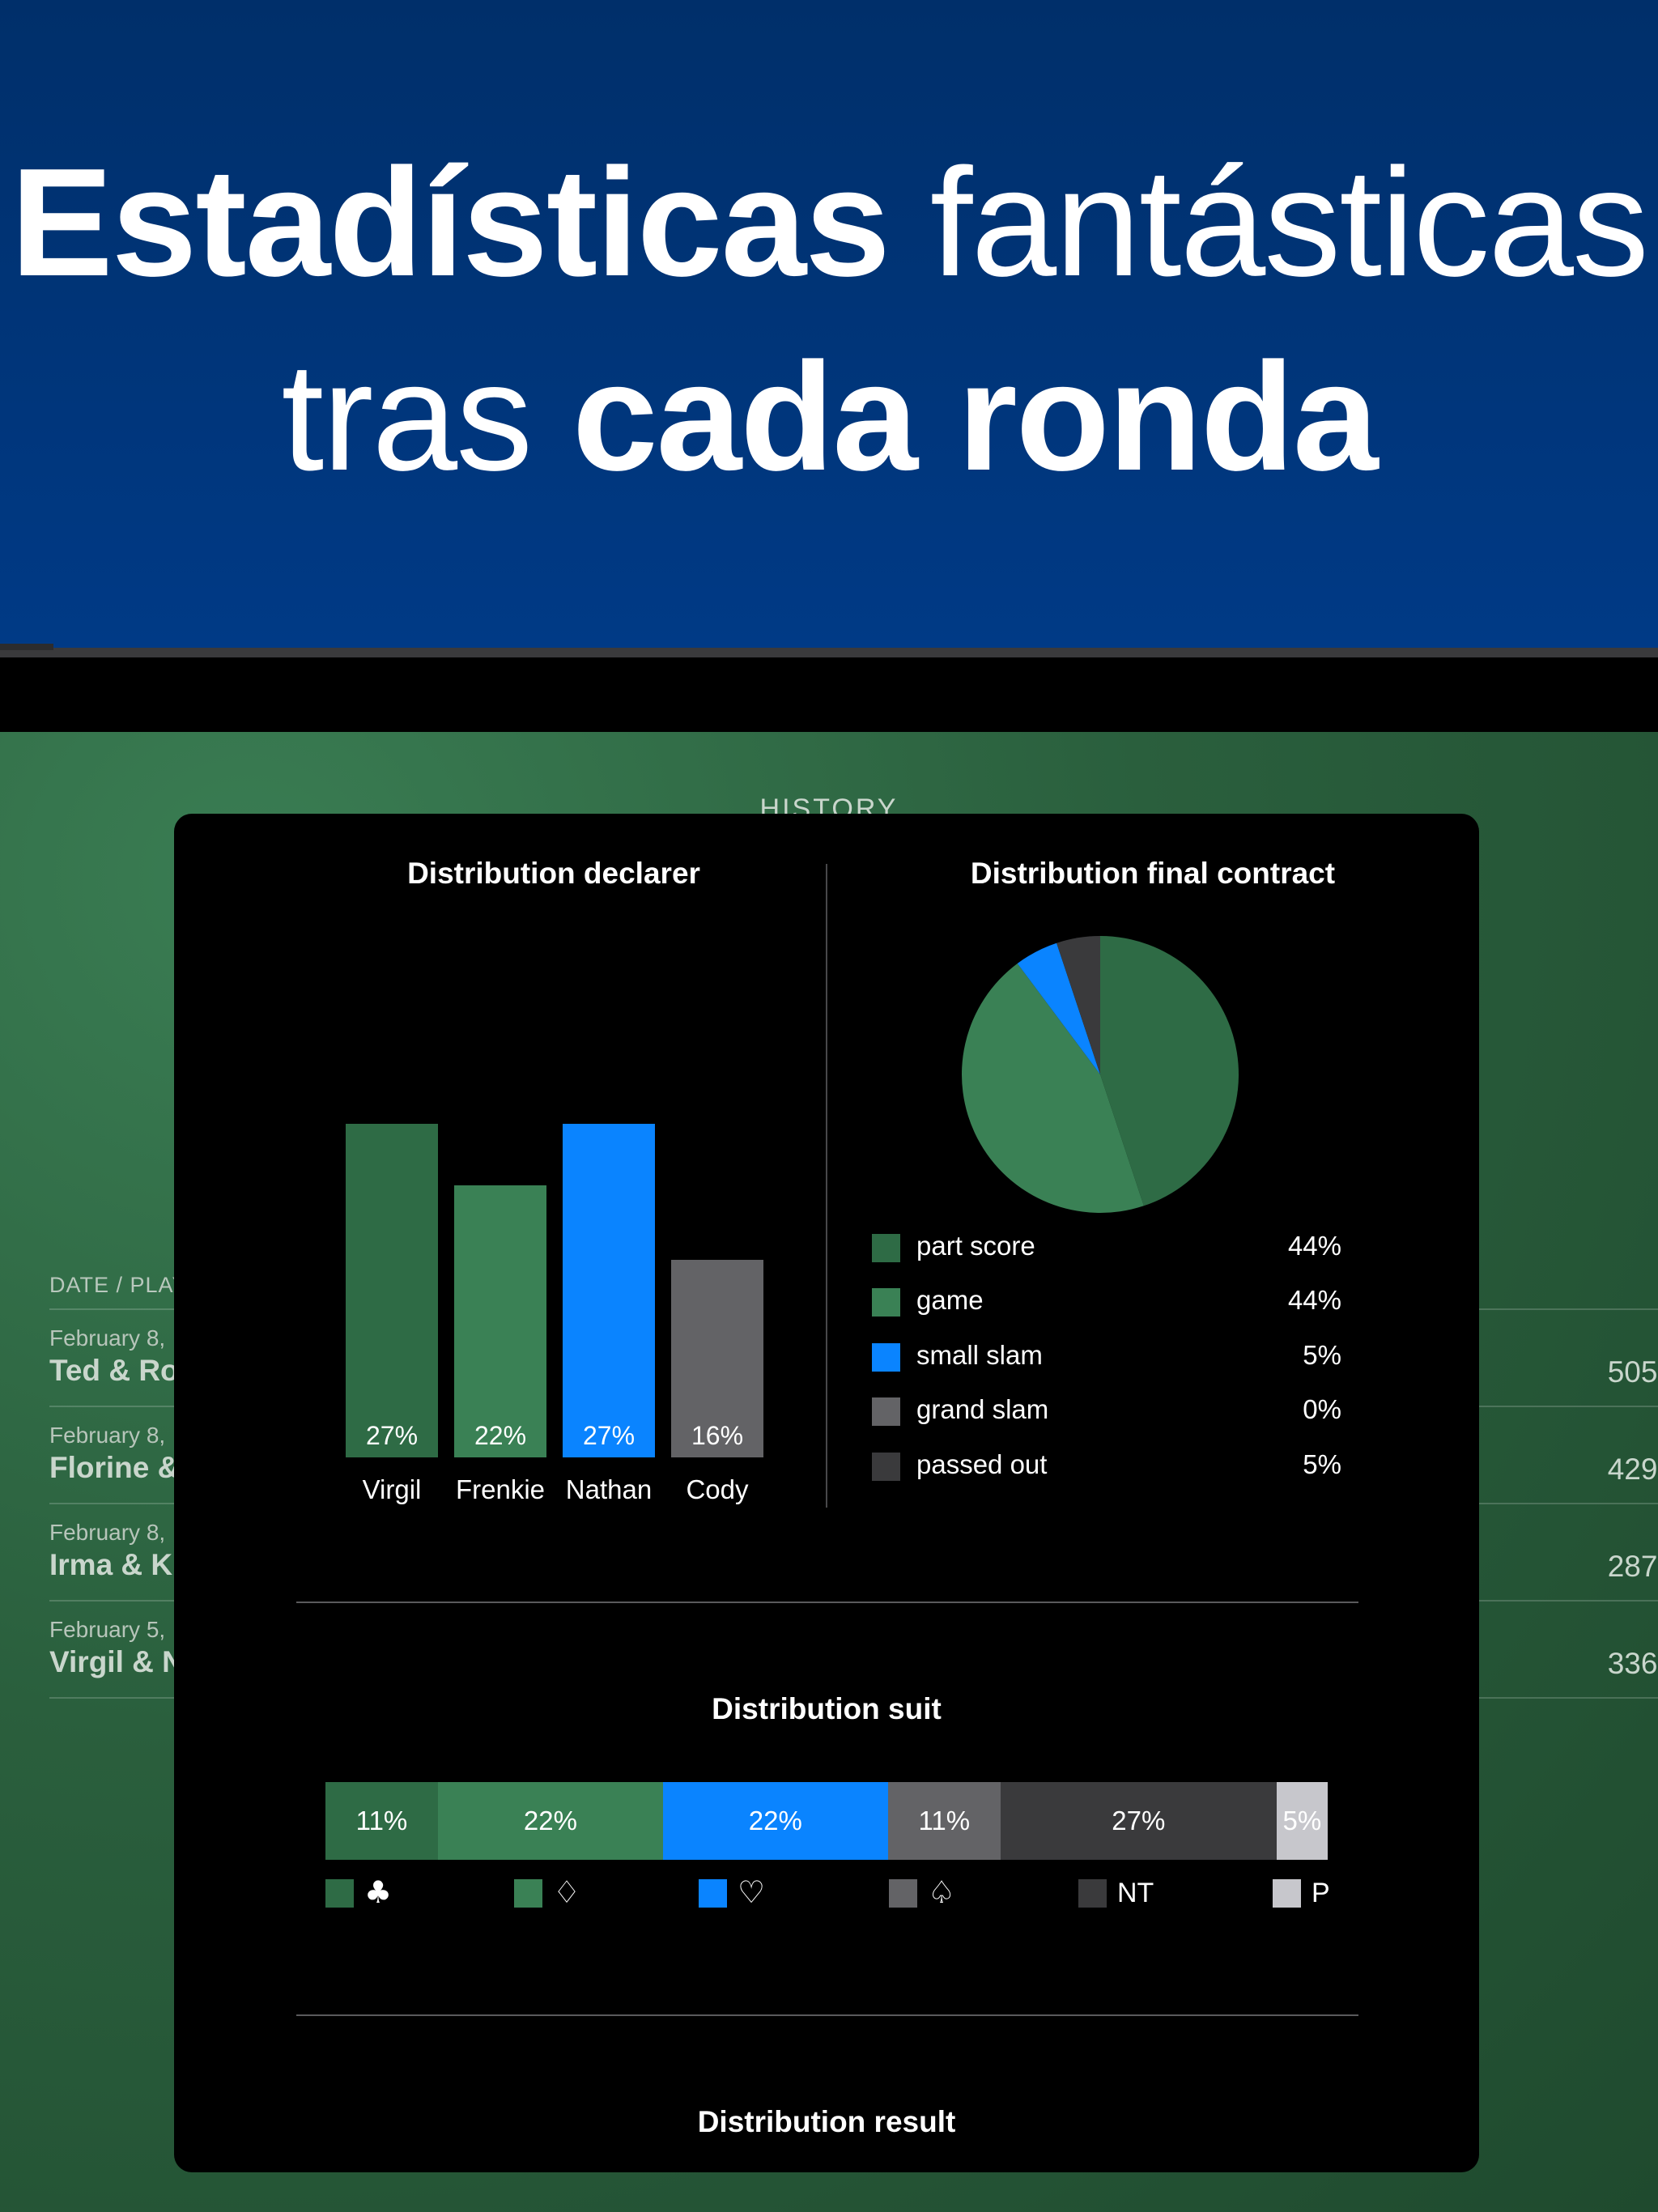 The image size is (1658, 2212). What do you see at coordinates (116, 1662) in the screenshot?
I see `row-players: Virgil & N` at bounding box center [116, 1662].